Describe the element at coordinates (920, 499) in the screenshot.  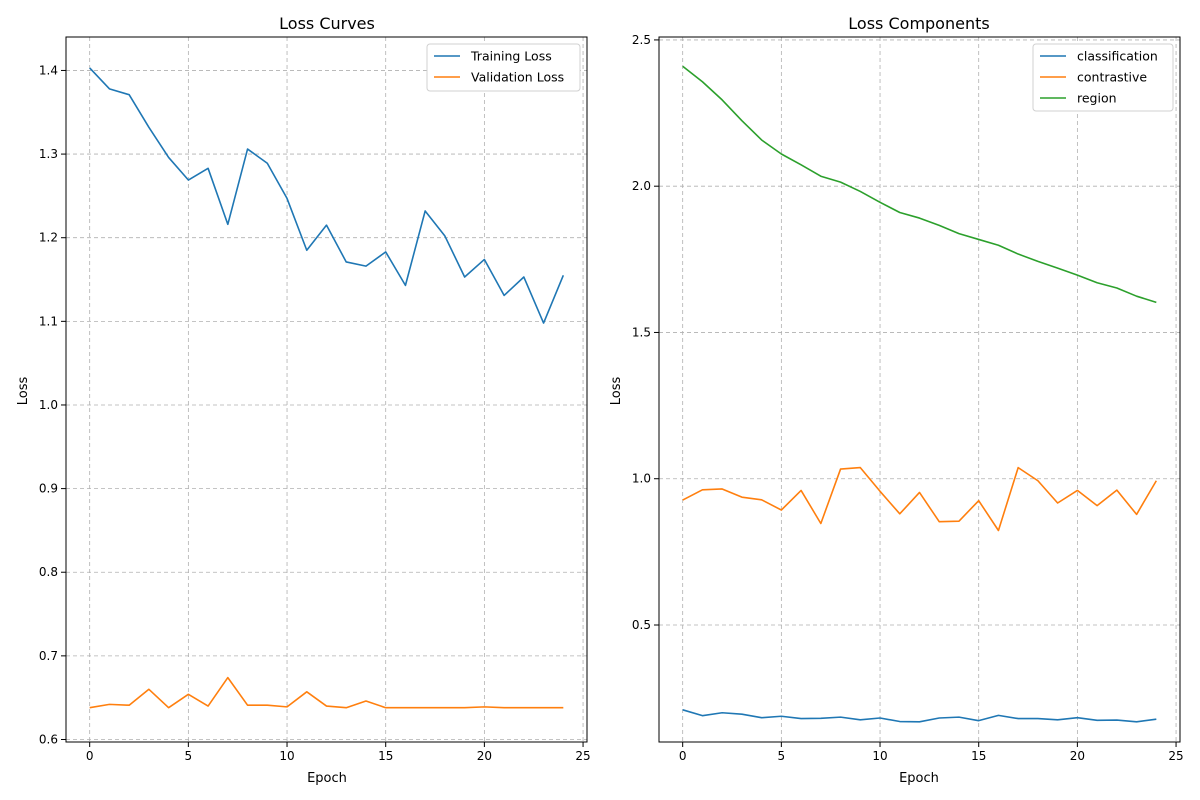
I see `series-line-contrastive` at that location.